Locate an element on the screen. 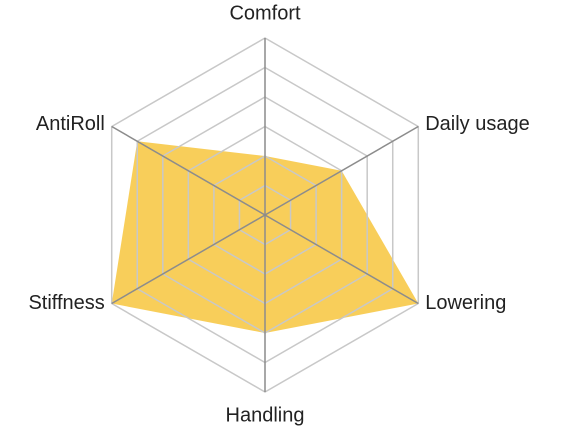 The image size is (563, 435). axis-label: AntiRoll is located at coordinates (70, 124).